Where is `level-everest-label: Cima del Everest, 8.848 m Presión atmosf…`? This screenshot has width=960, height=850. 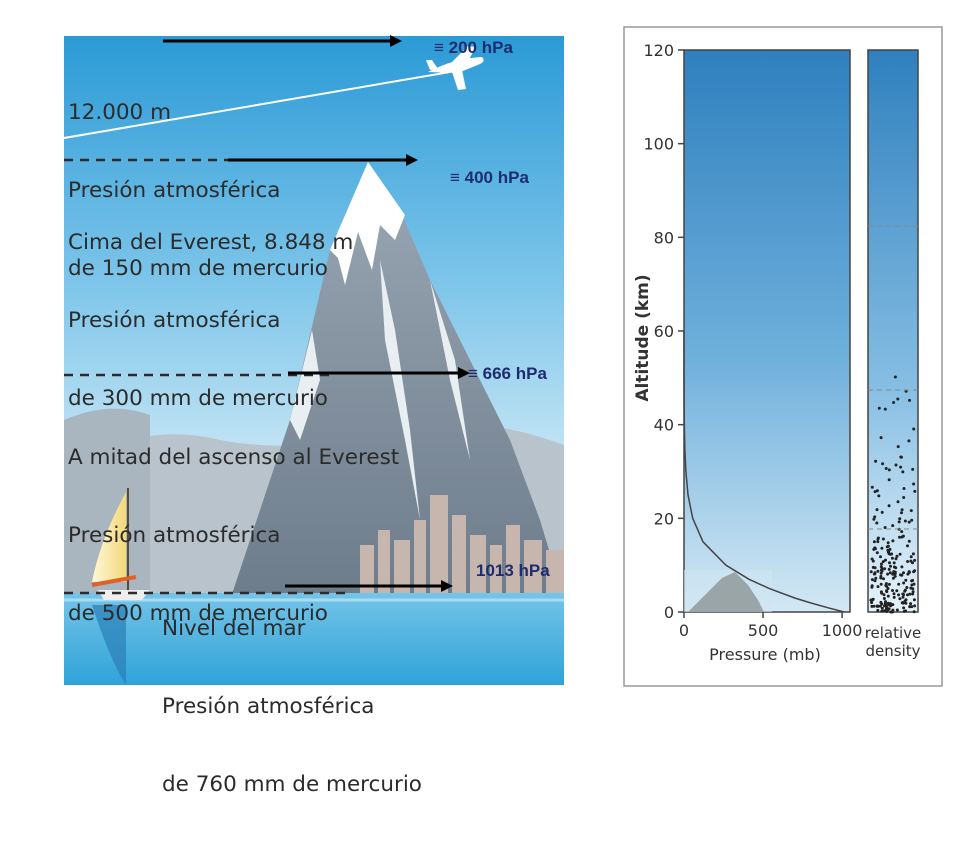 level-everest-label: Cima del Everest, 8.848 m Presión atmosf… is located at coordinates (210, 321).